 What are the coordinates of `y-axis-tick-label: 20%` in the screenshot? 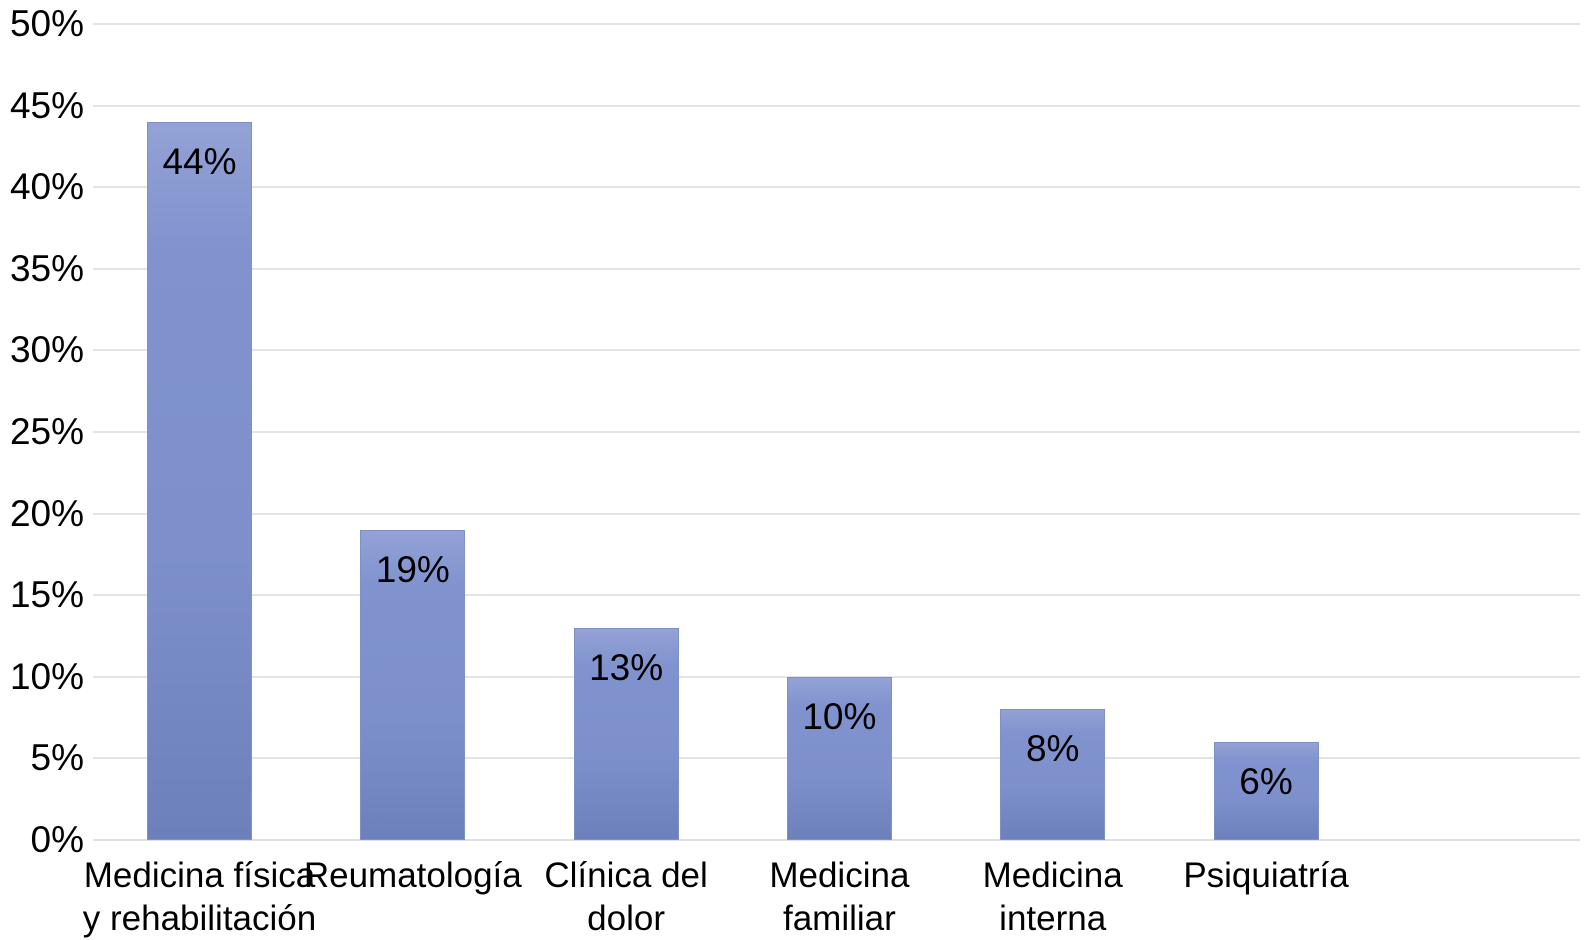 It's located at (46, 513).